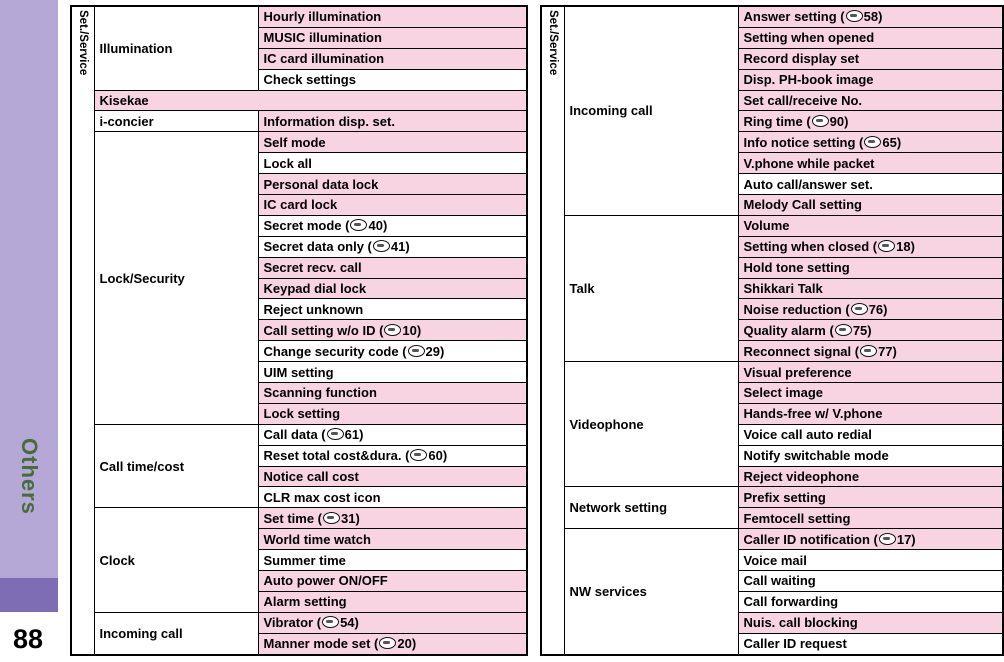 This screenshot has height=662, width=1004. What do you see at coordinates (392, 601) in the screenshot?
I see `menu-item: Alarm setting` at bounding box center [392, 601].